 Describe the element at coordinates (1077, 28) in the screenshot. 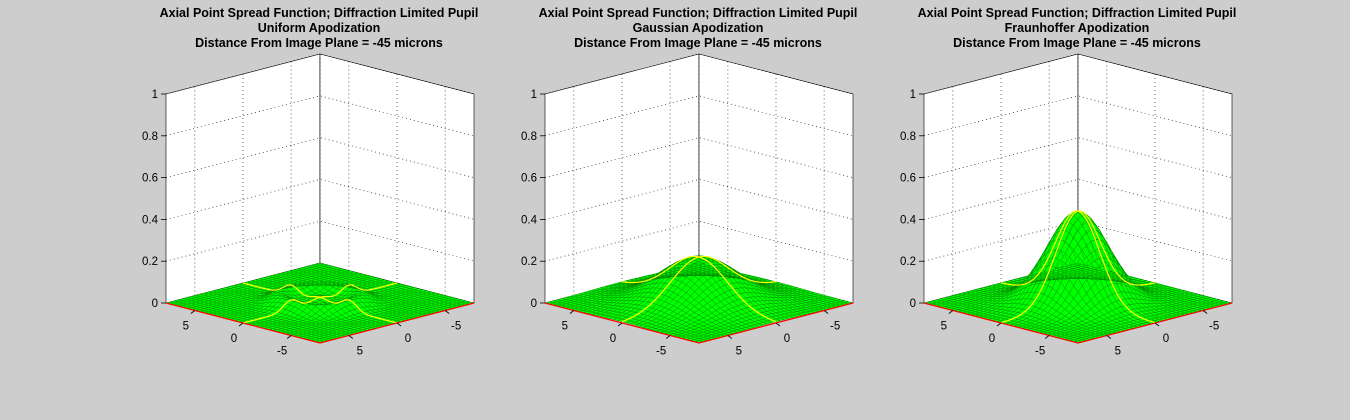

I see `panel-title-line-2: Fraunhoffer Apodization` at that location.